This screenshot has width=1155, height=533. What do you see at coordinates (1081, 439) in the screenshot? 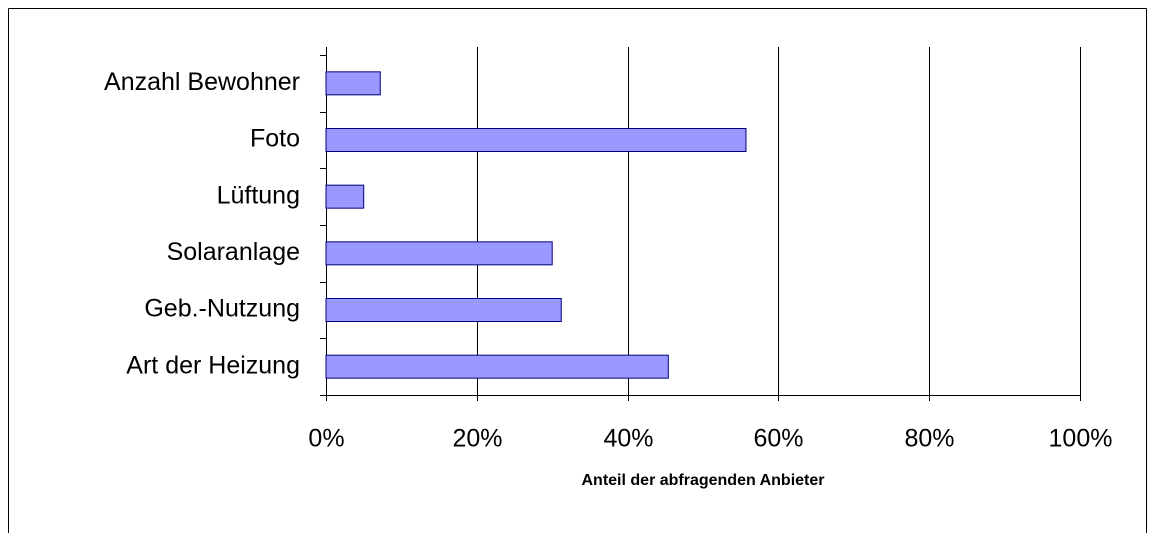
I see `x-tick-label: 100%` at bounding box center [1081, 439].